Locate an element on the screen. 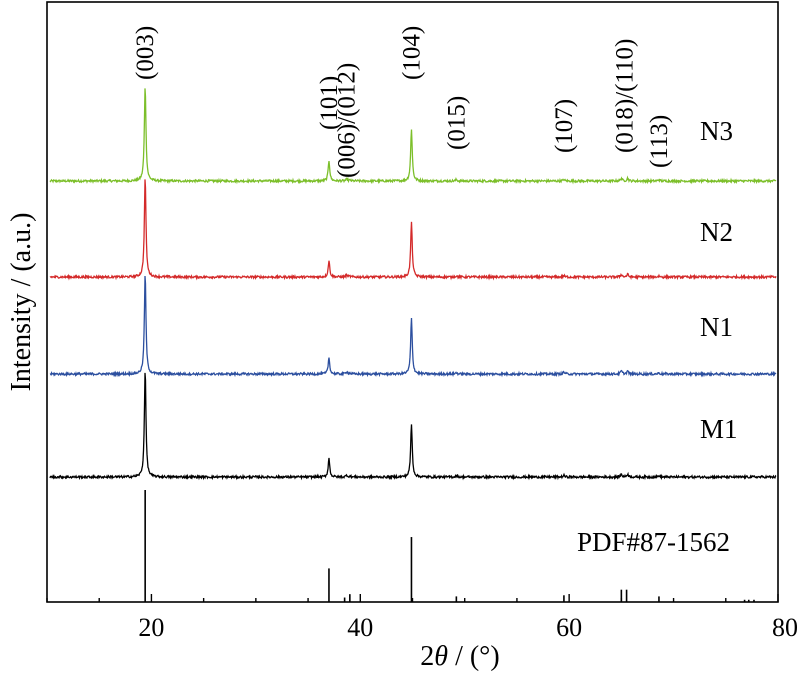 The height and width of the screenshot is (676, 800). reference-label: PDF#87-1562 is located at coordinates (653, 542).